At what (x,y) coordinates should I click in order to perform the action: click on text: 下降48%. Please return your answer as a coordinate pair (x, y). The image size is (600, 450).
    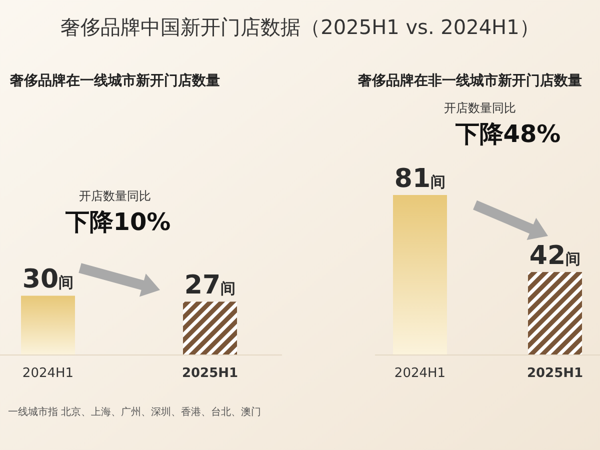
    Looking at the image, I should click on (507, 134).